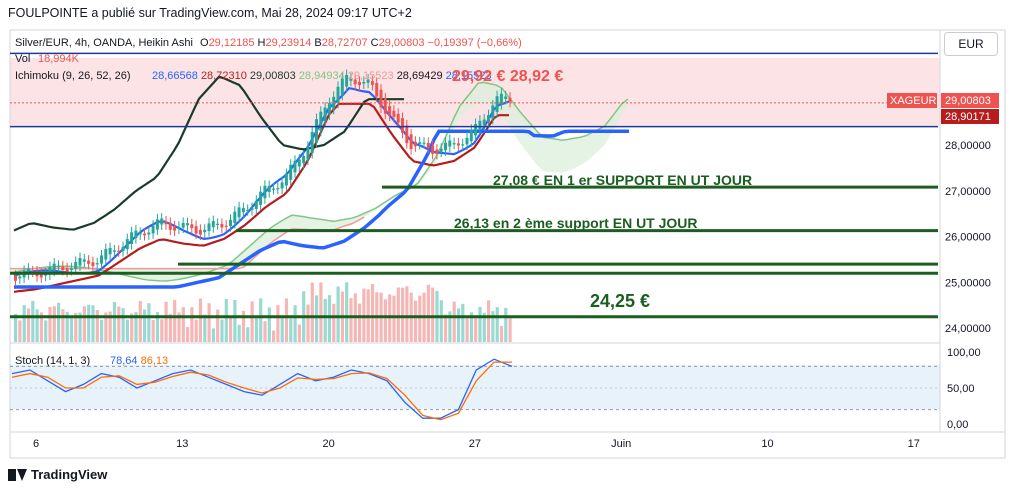  I want to click on close-tag, so click(970, 100).